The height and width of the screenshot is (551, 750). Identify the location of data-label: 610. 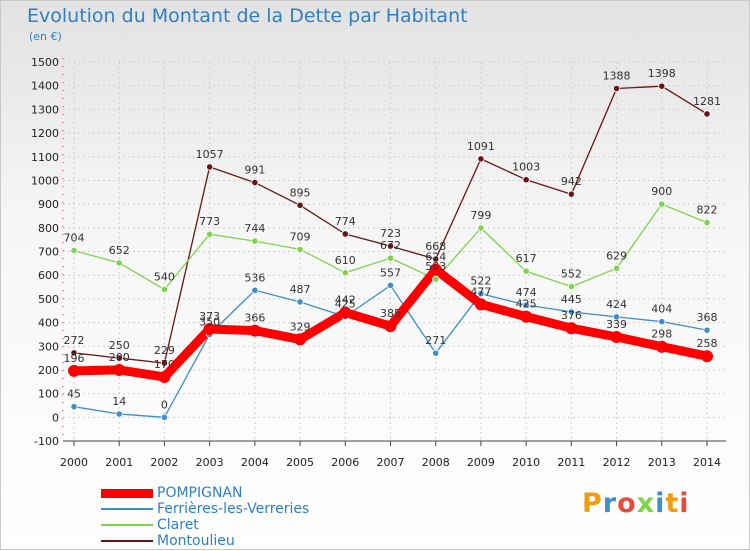
(345, 260).